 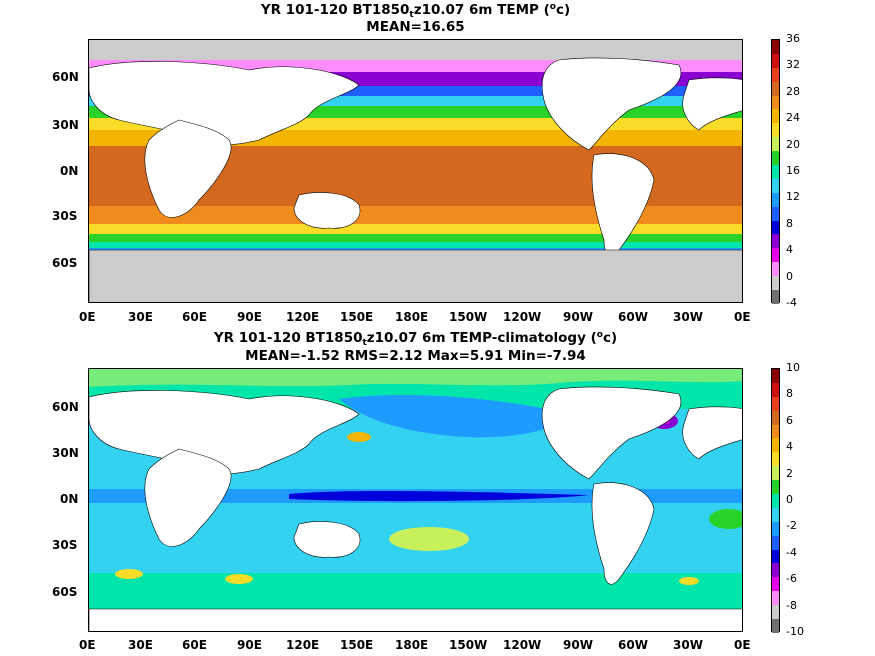 What do you see at coordinates (793, 367) in the screenshot?
I see `colorbar-tick-label: 10` at bounding box center [793, 367].